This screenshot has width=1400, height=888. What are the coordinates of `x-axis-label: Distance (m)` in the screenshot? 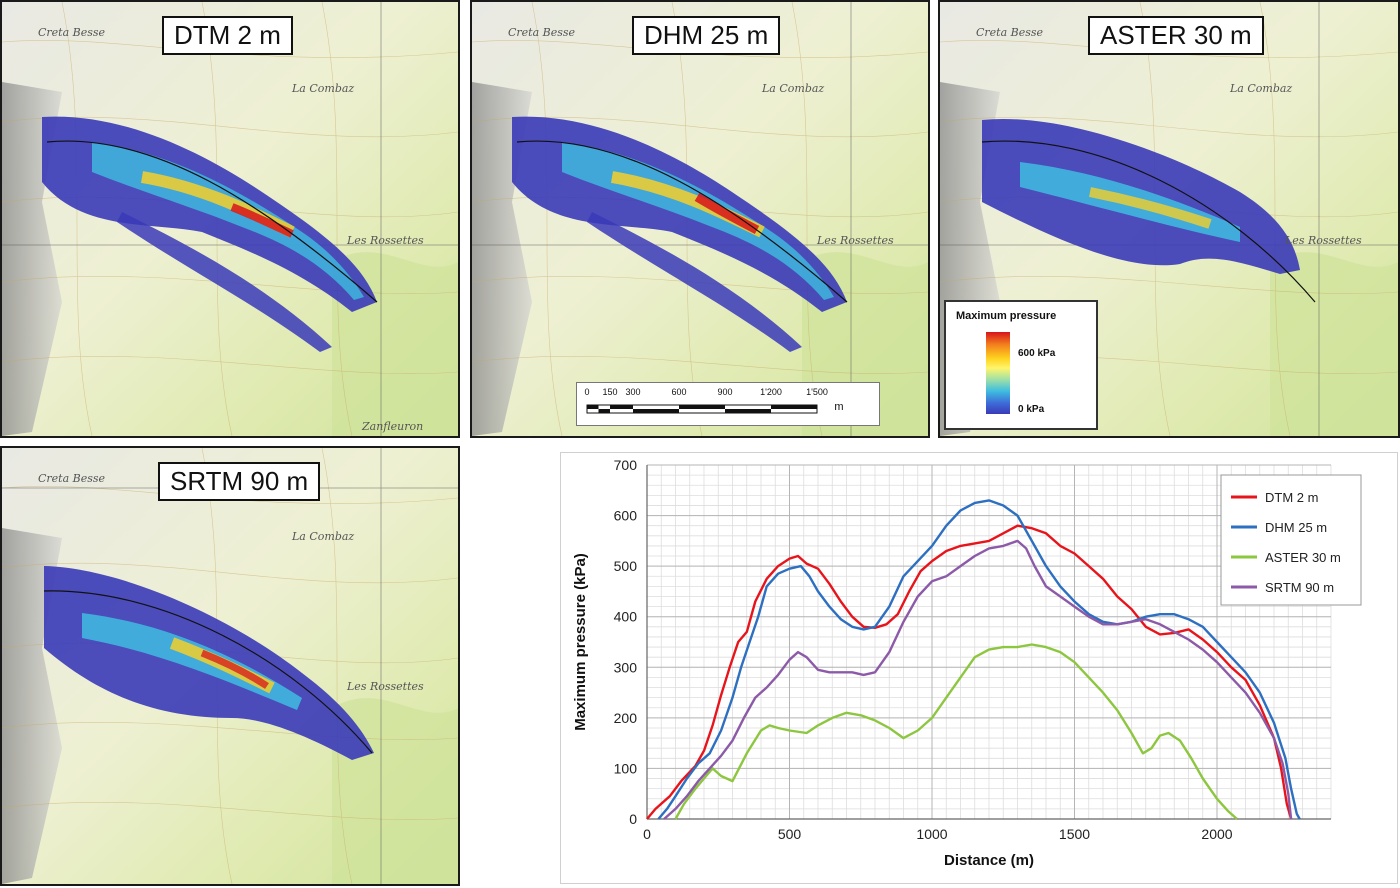 It's located at (989, 860).